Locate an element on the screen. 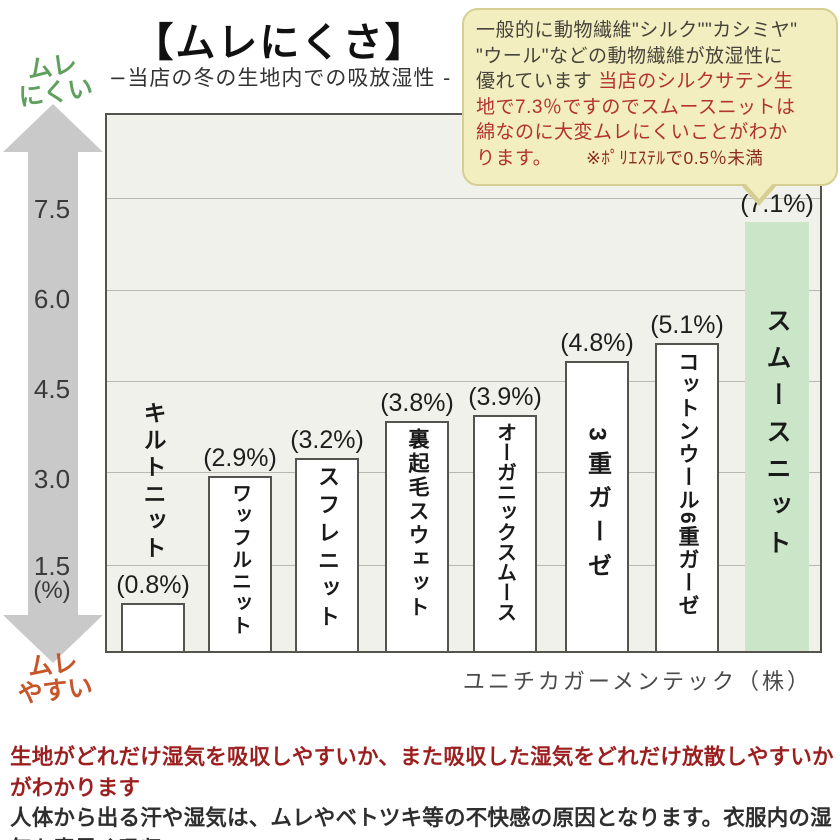 The width and height of the screenshot is (840, 840). bar-label: コットンウール6重ガーゼ is located at coordinates (687, 484).